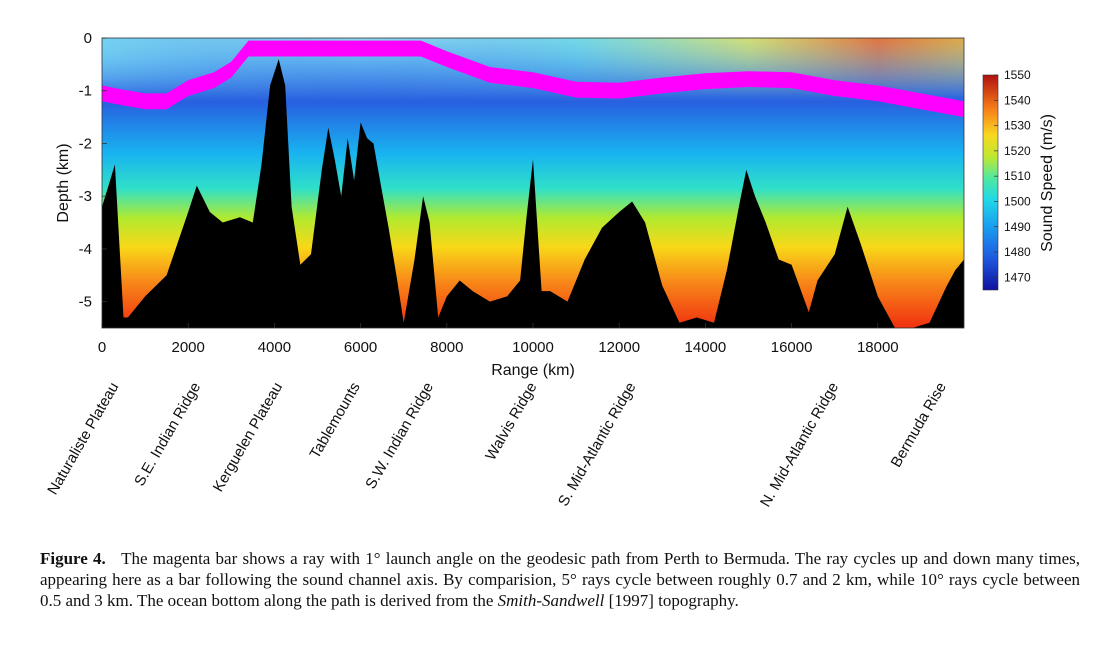 The height and width of the screenshot is (670, 1100). I want to click on x-tick-label: 2000, so click(188, 347).